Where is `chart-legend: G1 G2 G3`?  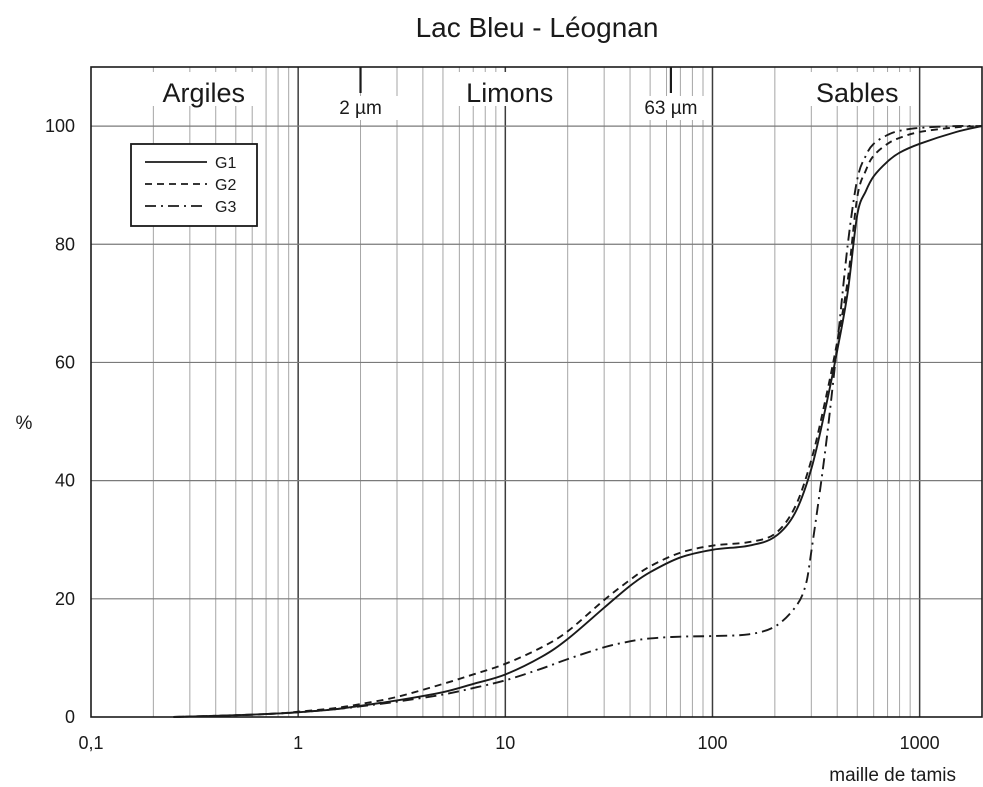 chart-legend: G1 G2 G3 is located at coordinates (194, 185).